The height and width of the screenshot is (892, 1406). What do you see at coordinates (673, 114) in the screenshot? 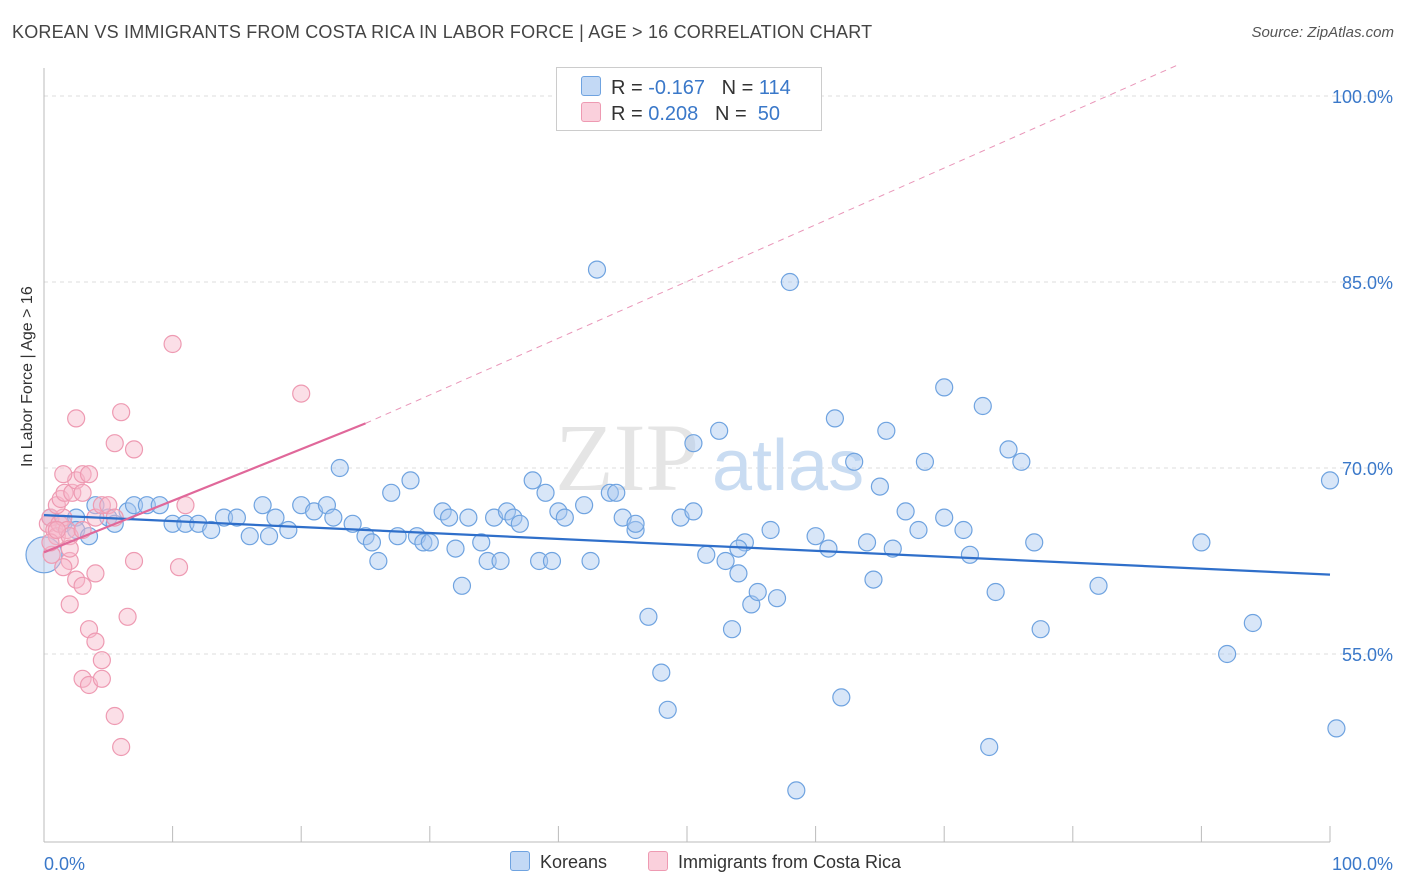
I see `legend-r-value: 0.208` at bounding box center [673, 114].